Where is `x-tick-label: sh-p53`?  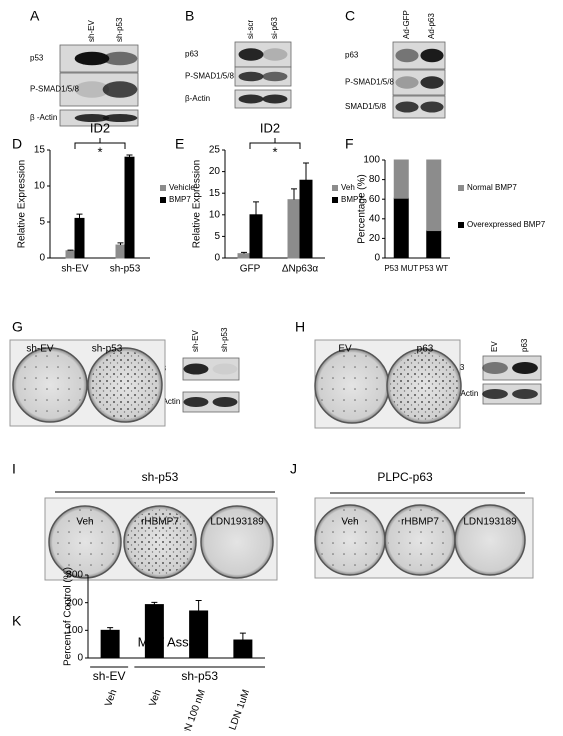 x-tick-label: sh-p53 is located at coordinates (125, 269).